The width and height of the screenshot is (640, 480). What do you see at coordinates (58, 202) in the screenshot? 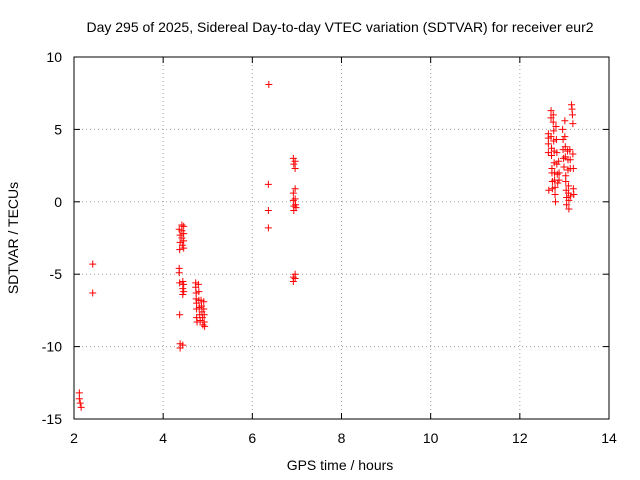
I see `y-tick-label: 0` at bounding box center [58, 202].